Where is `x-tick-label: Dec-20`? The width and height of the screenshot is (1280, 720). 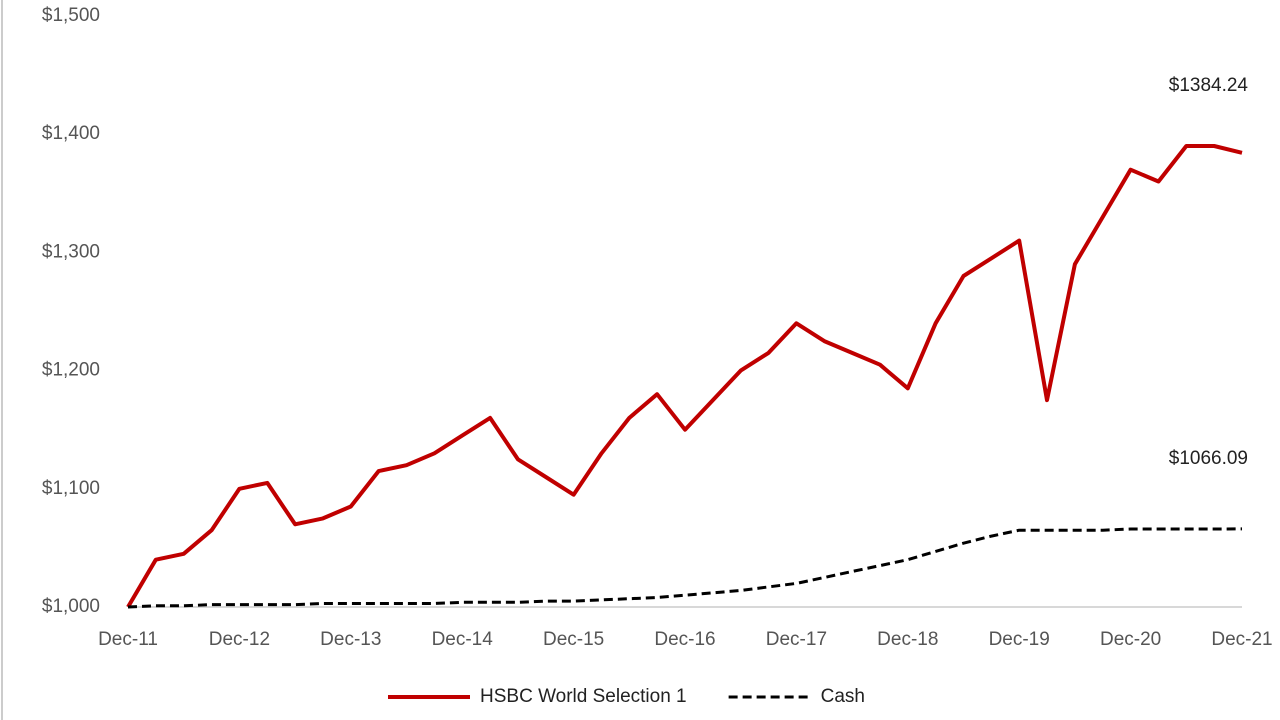
x-tick-label: Dec-20 is located at coordinates (1130, 639).